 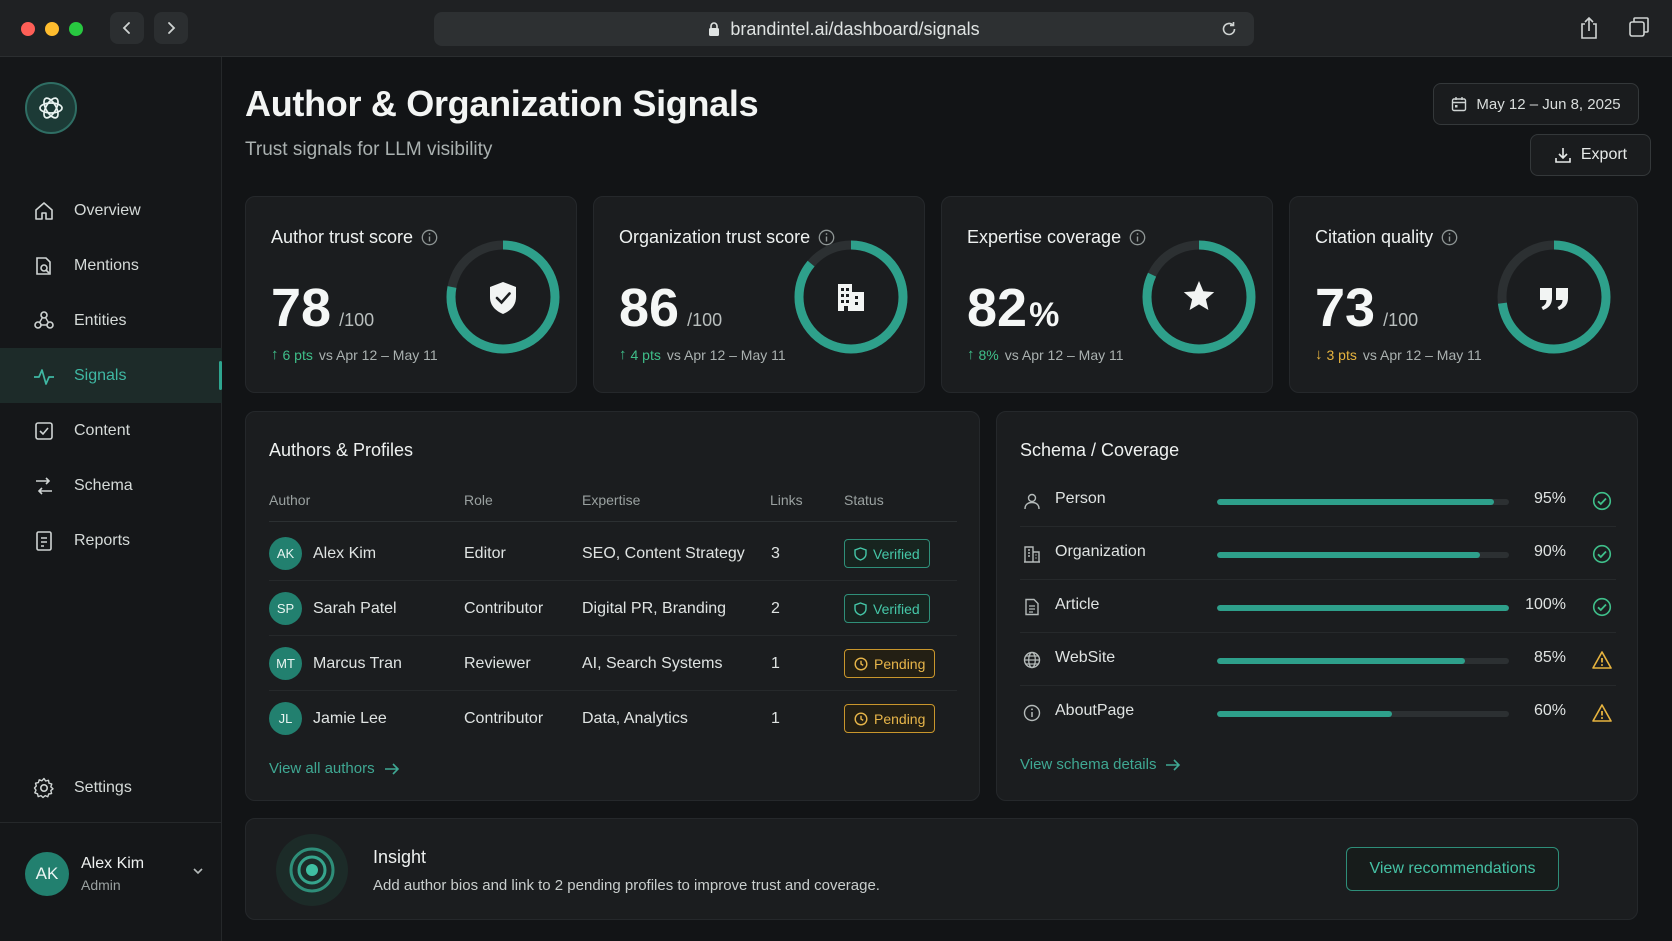 What do you see at coordinates (111, 787) in the screenshot?
I see `sidebar-item-settings: Settings` at bounding box center [111, 787].